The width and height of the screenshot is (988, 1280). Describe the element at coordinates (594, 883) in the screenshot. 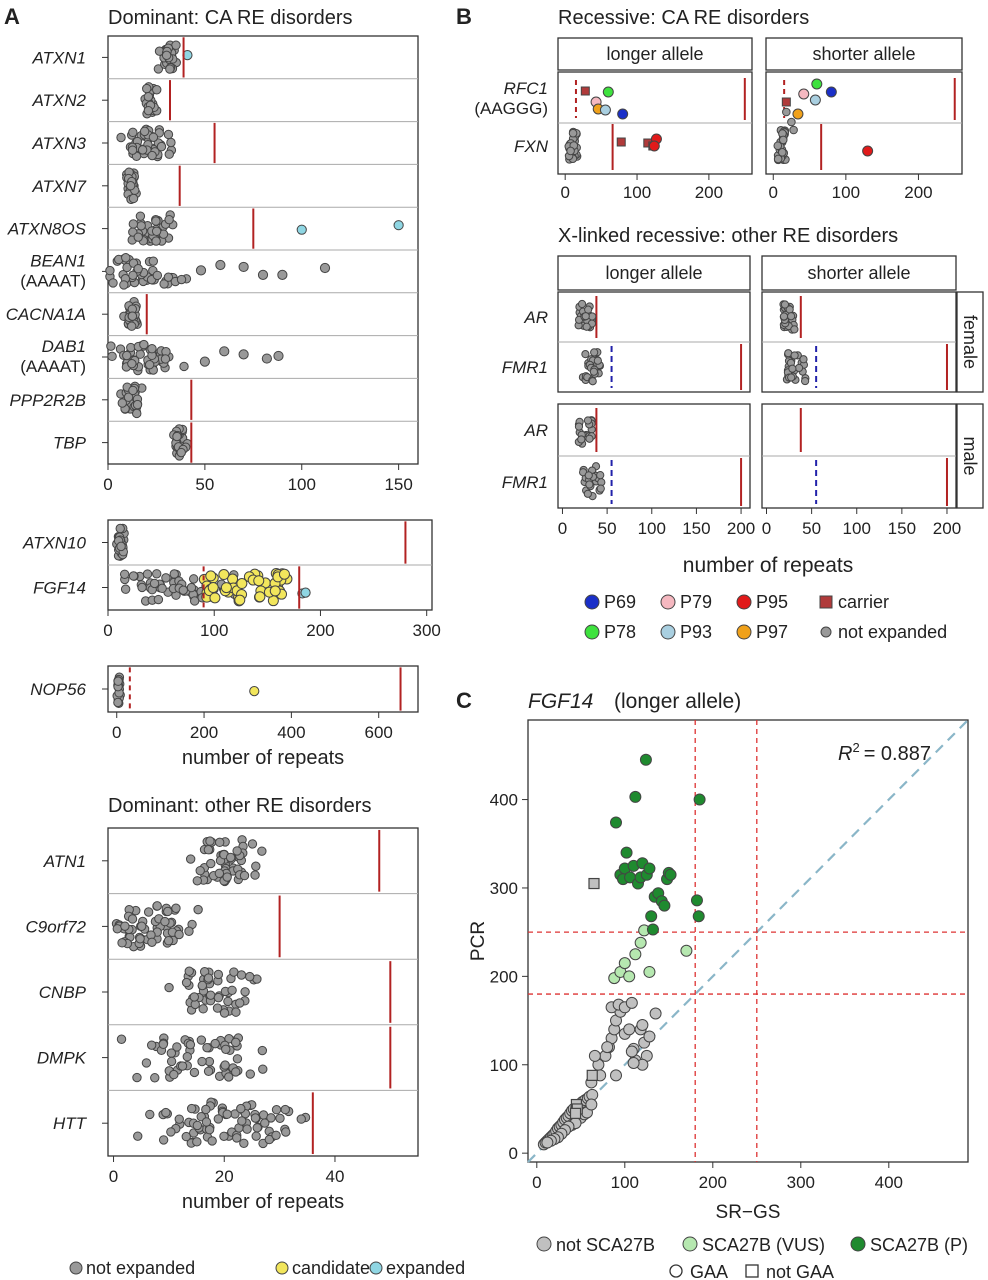

I see `not-gaa-point` at that location.